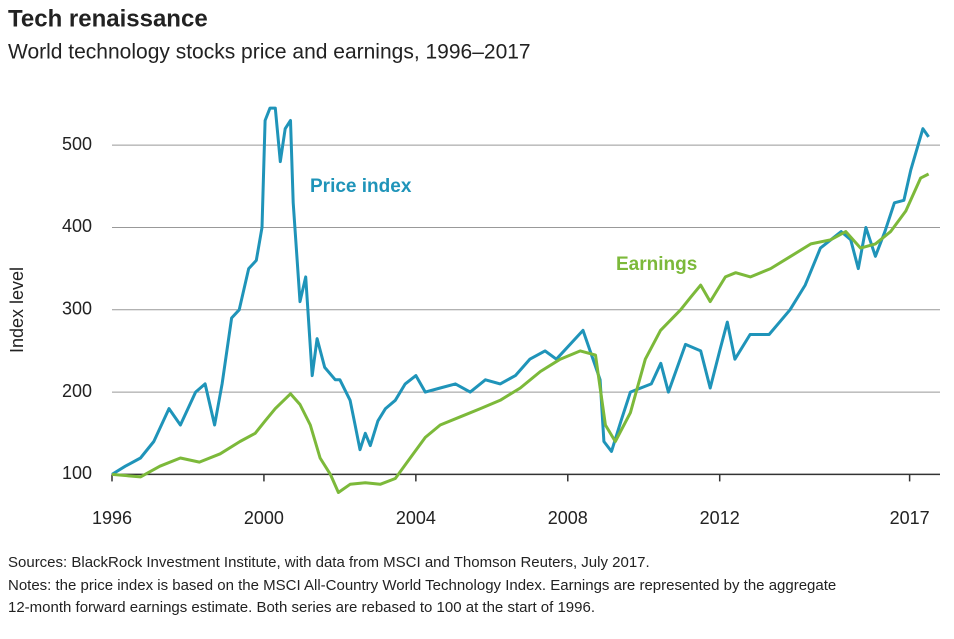  I want to click on x-tick-label: 1996, so click(112, 518).